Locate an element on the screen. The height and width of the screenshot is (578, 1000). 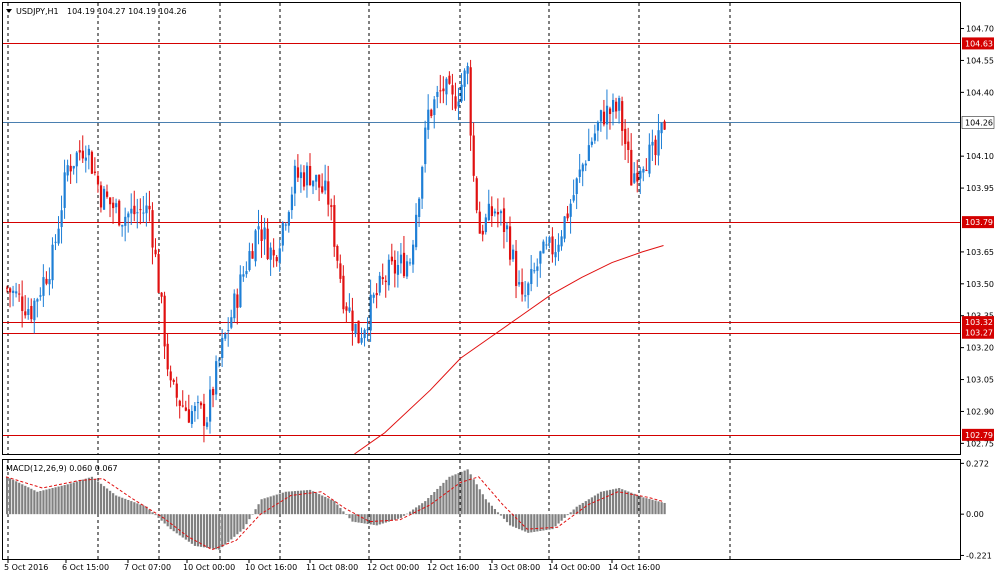
x-tick-label: 14 Oct 00:00 is located at coordinates (574, 567).